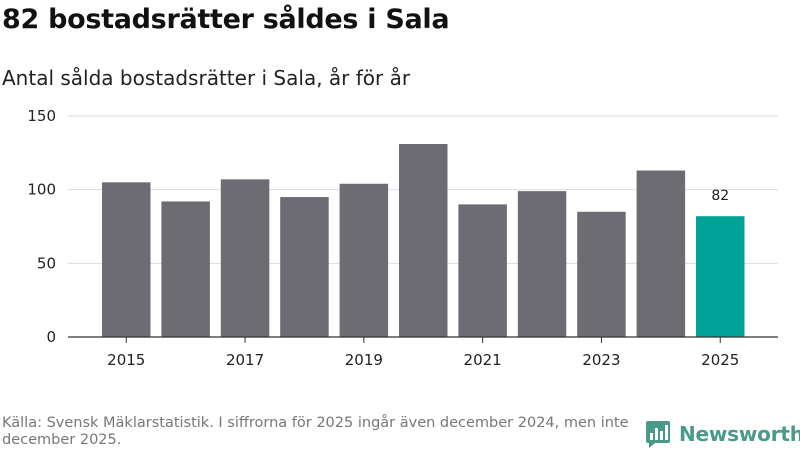 Image resolution: width=800 pixels, height=450 pixels. What do you see at coordinates (226, 19) in the screenshot?
I see `chart-title: 82 bostadsrätter såldes i Sala` at bounding box center [226, 19].